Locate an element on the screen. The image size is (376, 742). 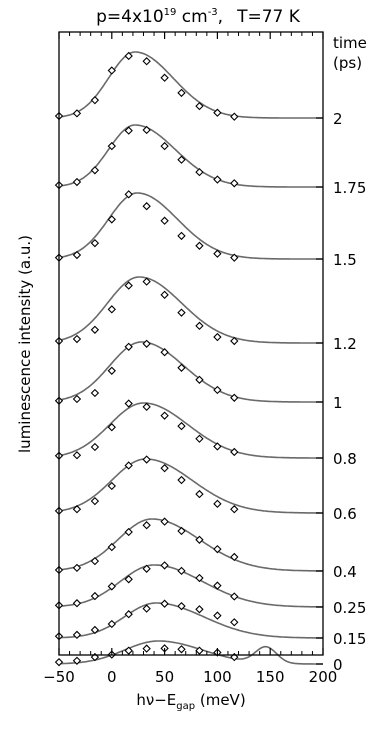
time-label: 1.75 is located at coordinates (349, 188).